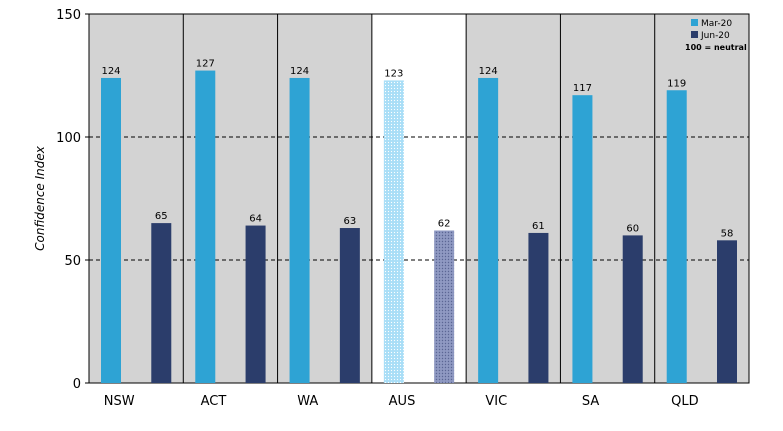  Describe the element at coordinates (72, 200) in the screenshot. I see `y-axis: 0 50 100 150` at that location.